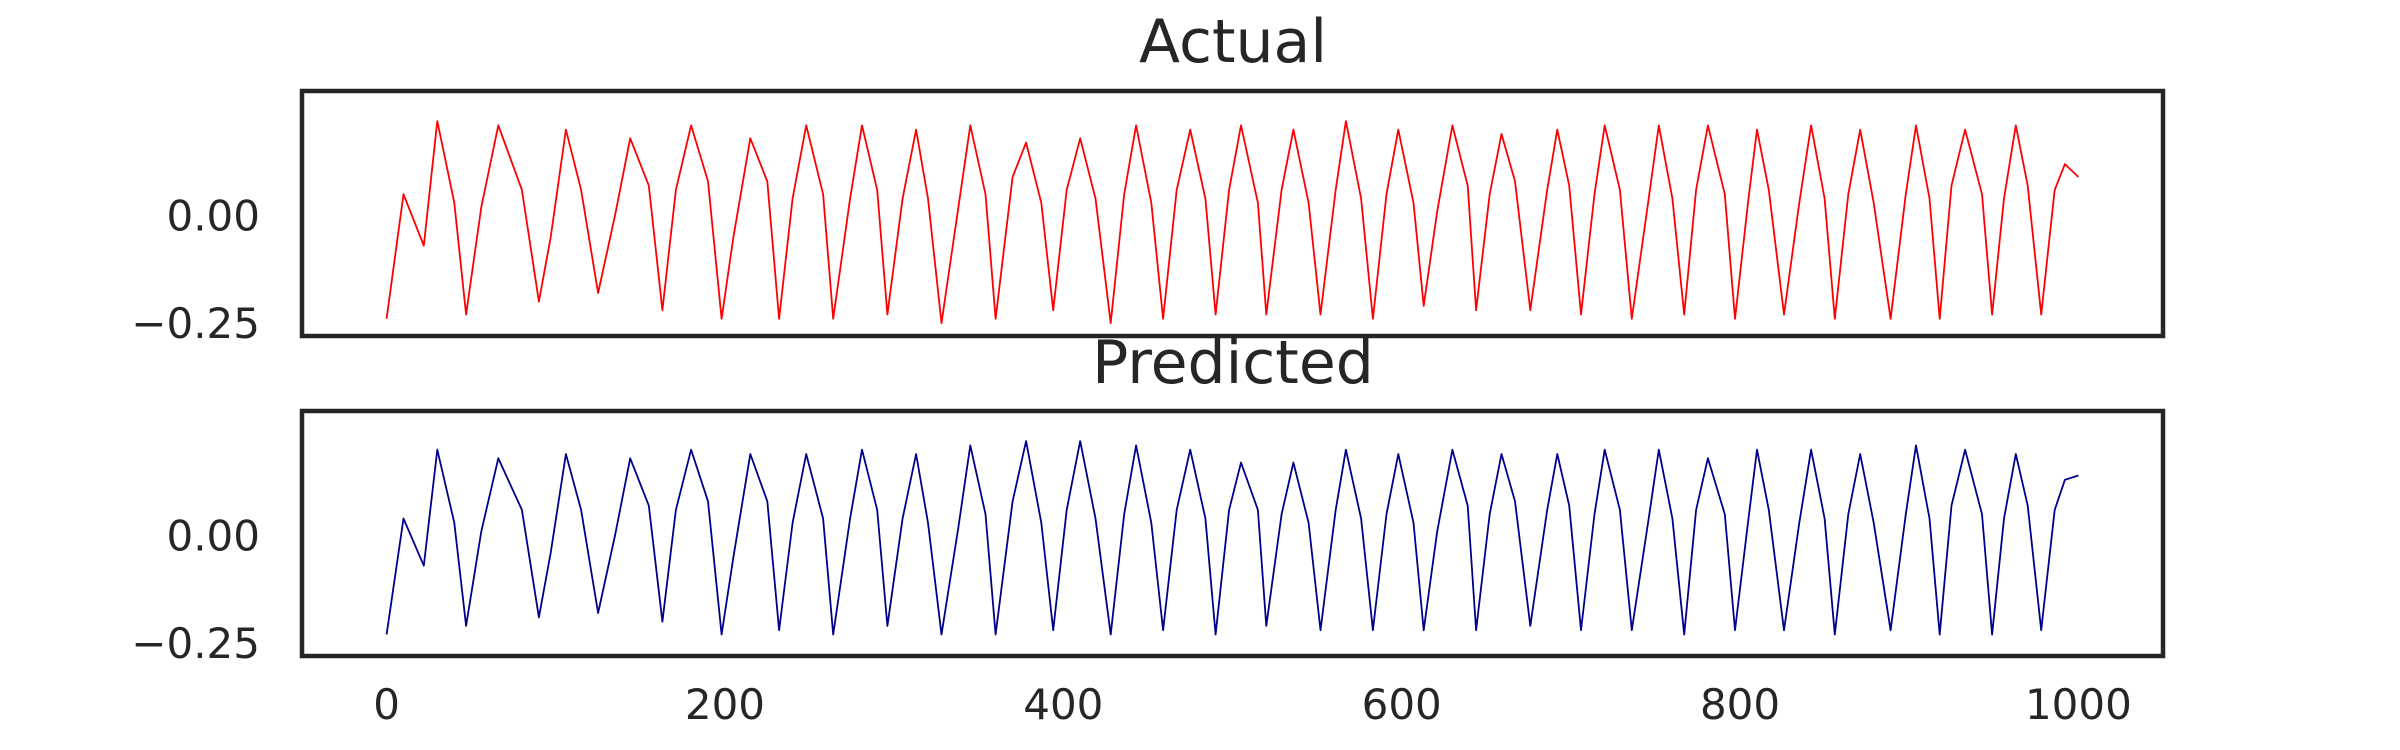  What do you see at coordinates (1740, 704) in the screenshot?
I see `predicted-x-tick-label: 800` at bounding box center [1740, 704].